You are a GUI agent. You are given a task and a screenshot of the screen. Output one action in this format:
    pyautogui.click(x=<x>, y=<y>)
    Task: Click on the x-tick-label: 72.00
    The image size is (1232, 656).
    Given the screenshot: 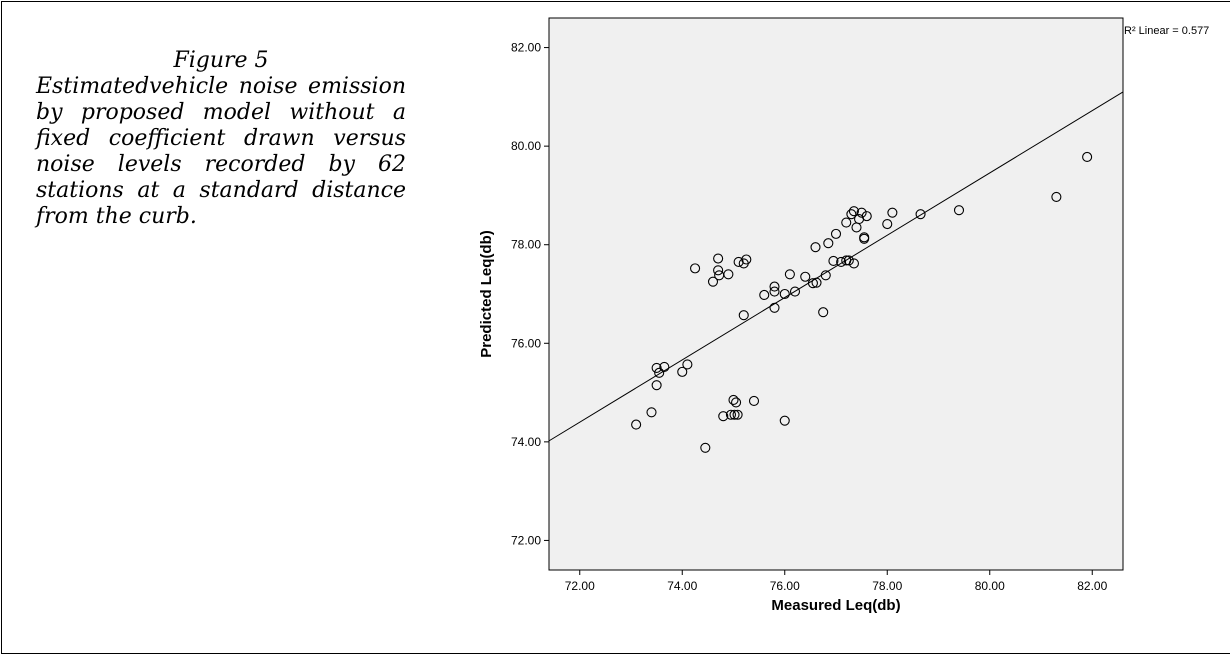 What is the action you would take?
    pyautogui.click(x=580, y=586)
    